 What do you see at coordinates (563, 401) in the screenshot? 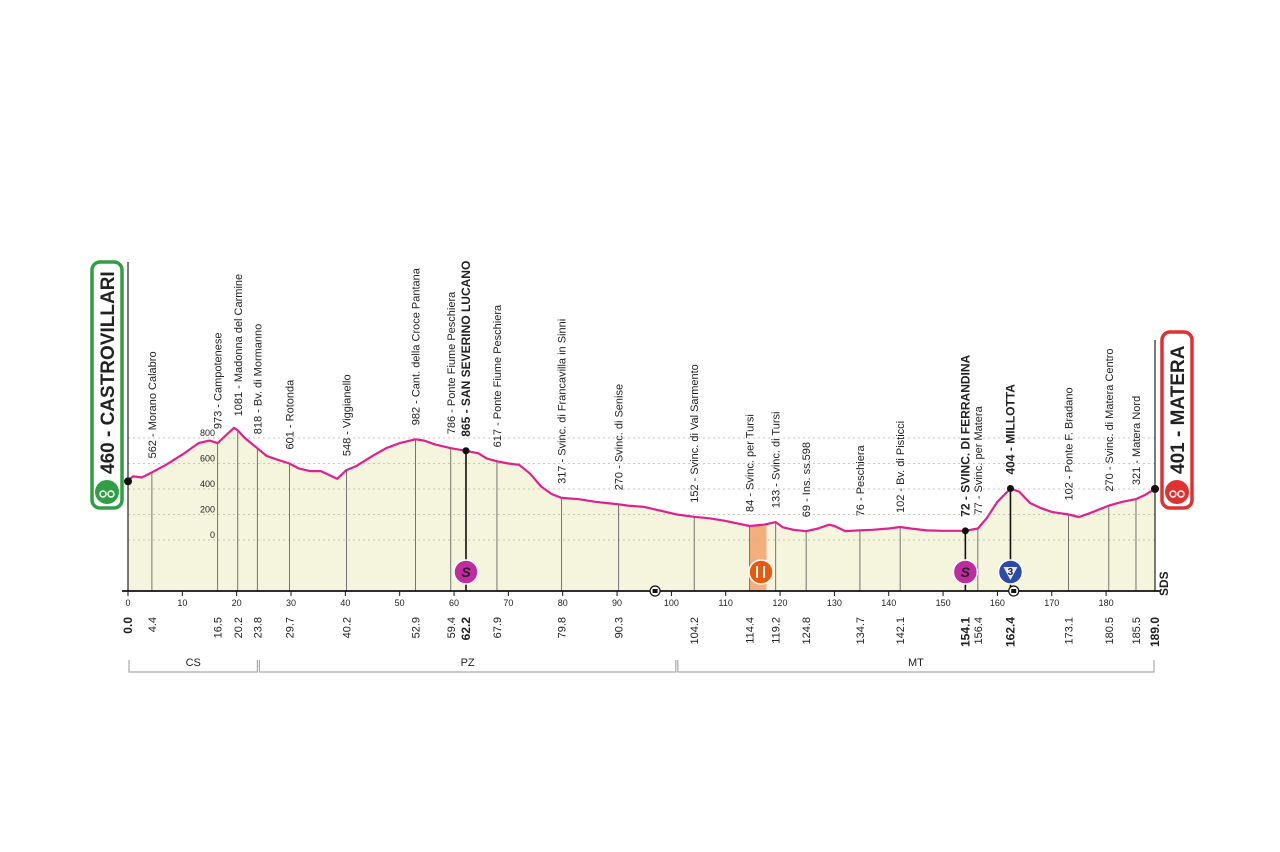
I see `waypoint-label: 317 - Svinc. di Francavilla in Sinni` at bounding box center [563, 401].